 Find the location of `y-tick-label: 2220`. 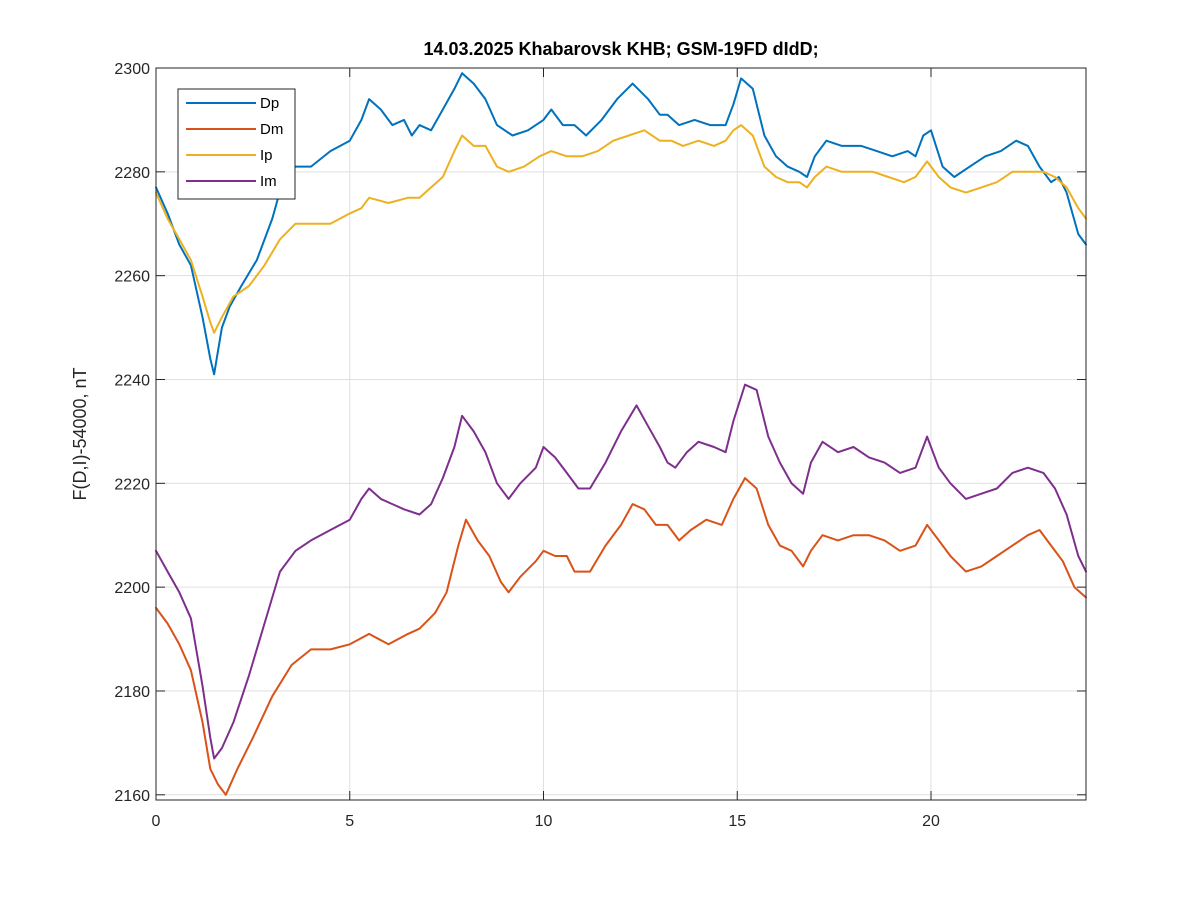

y-tick-label: 2220 is located at coordinates (132, 484).